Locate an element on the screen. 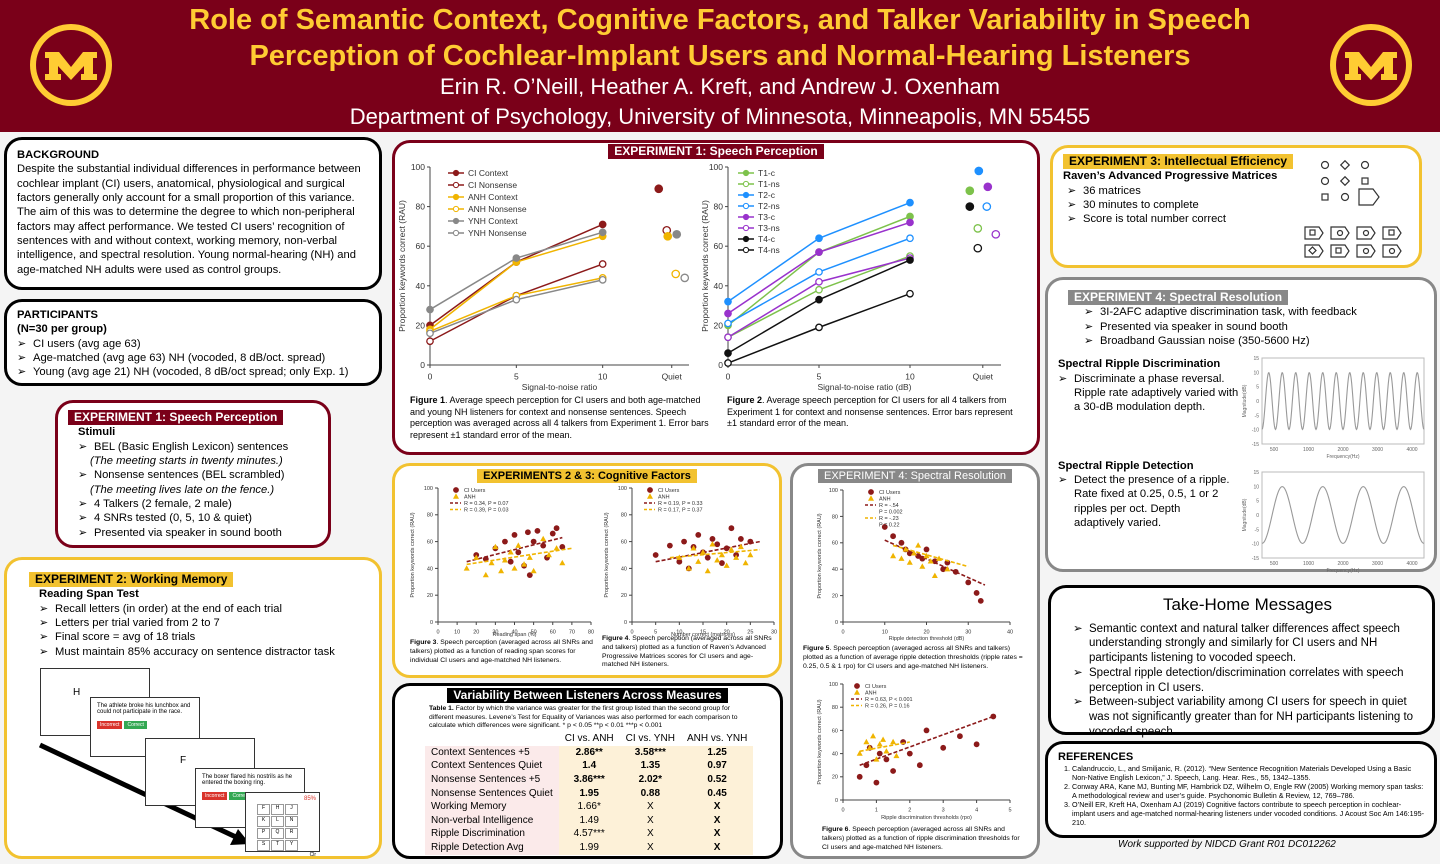  legend-label: T1-c is located at coordinates (767, 173).